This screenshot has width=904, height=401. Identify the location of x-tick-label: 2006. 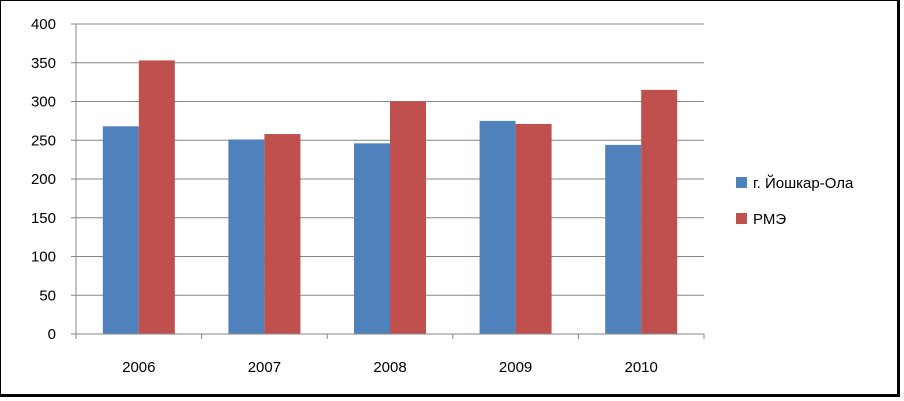
(138, 367).